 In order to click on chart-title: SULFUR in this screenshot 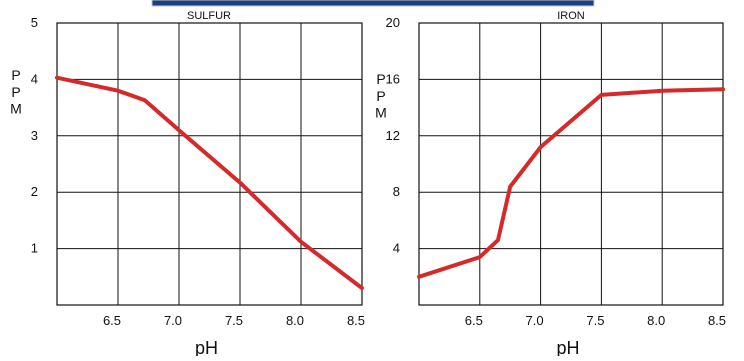, I will do `click(209, 16)`.